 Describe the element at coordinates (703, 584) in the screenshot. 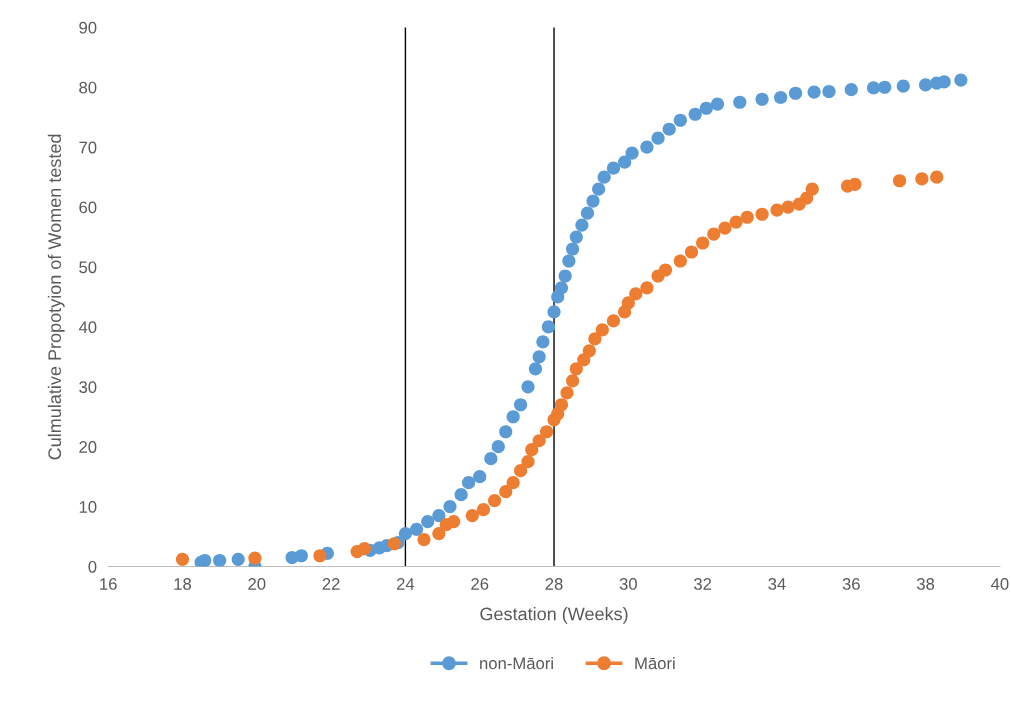

I see `x-tick-label: 32` at that location.